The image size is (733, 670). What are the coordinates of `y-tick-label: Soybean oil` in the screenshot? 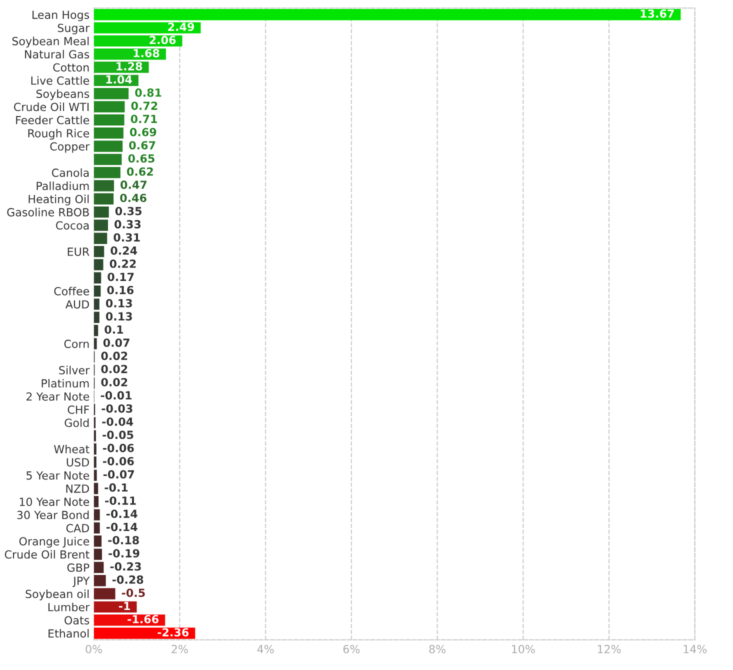 It's located at (57, 595).